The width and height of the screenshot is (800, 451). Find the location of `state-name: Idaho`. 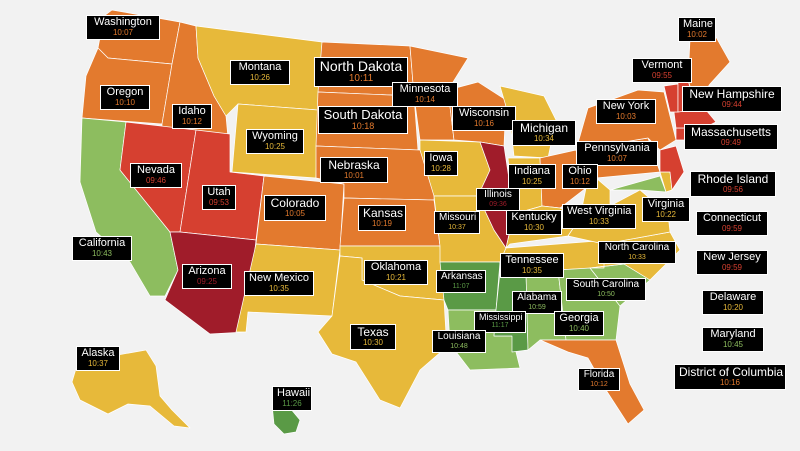

state-name: Idaho is located at coordinates (192, 111).